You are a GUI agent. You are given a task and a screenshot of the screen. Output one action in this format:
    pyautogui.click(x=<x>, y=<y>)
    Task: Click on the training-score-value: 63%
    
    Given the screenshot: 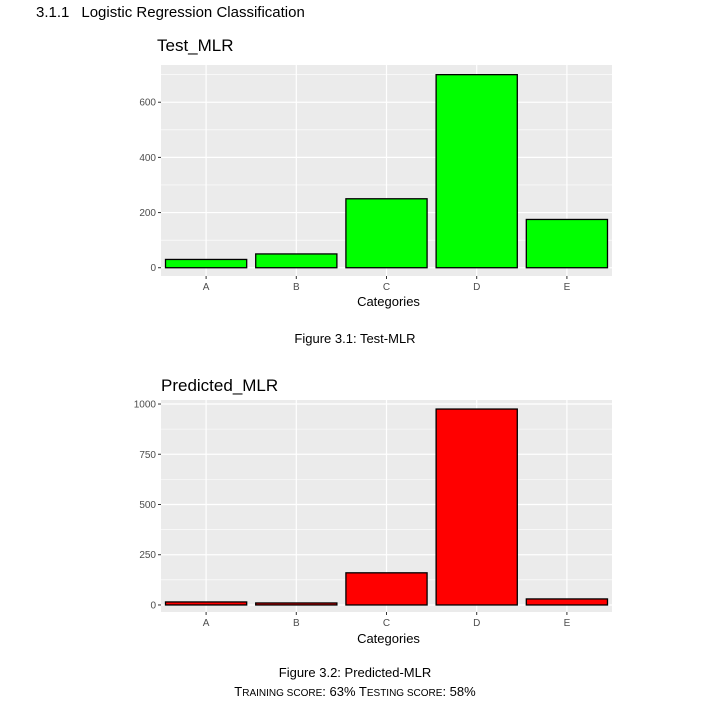 What is the action you would take?
    pyautogui.click(x=342, y=691)
    